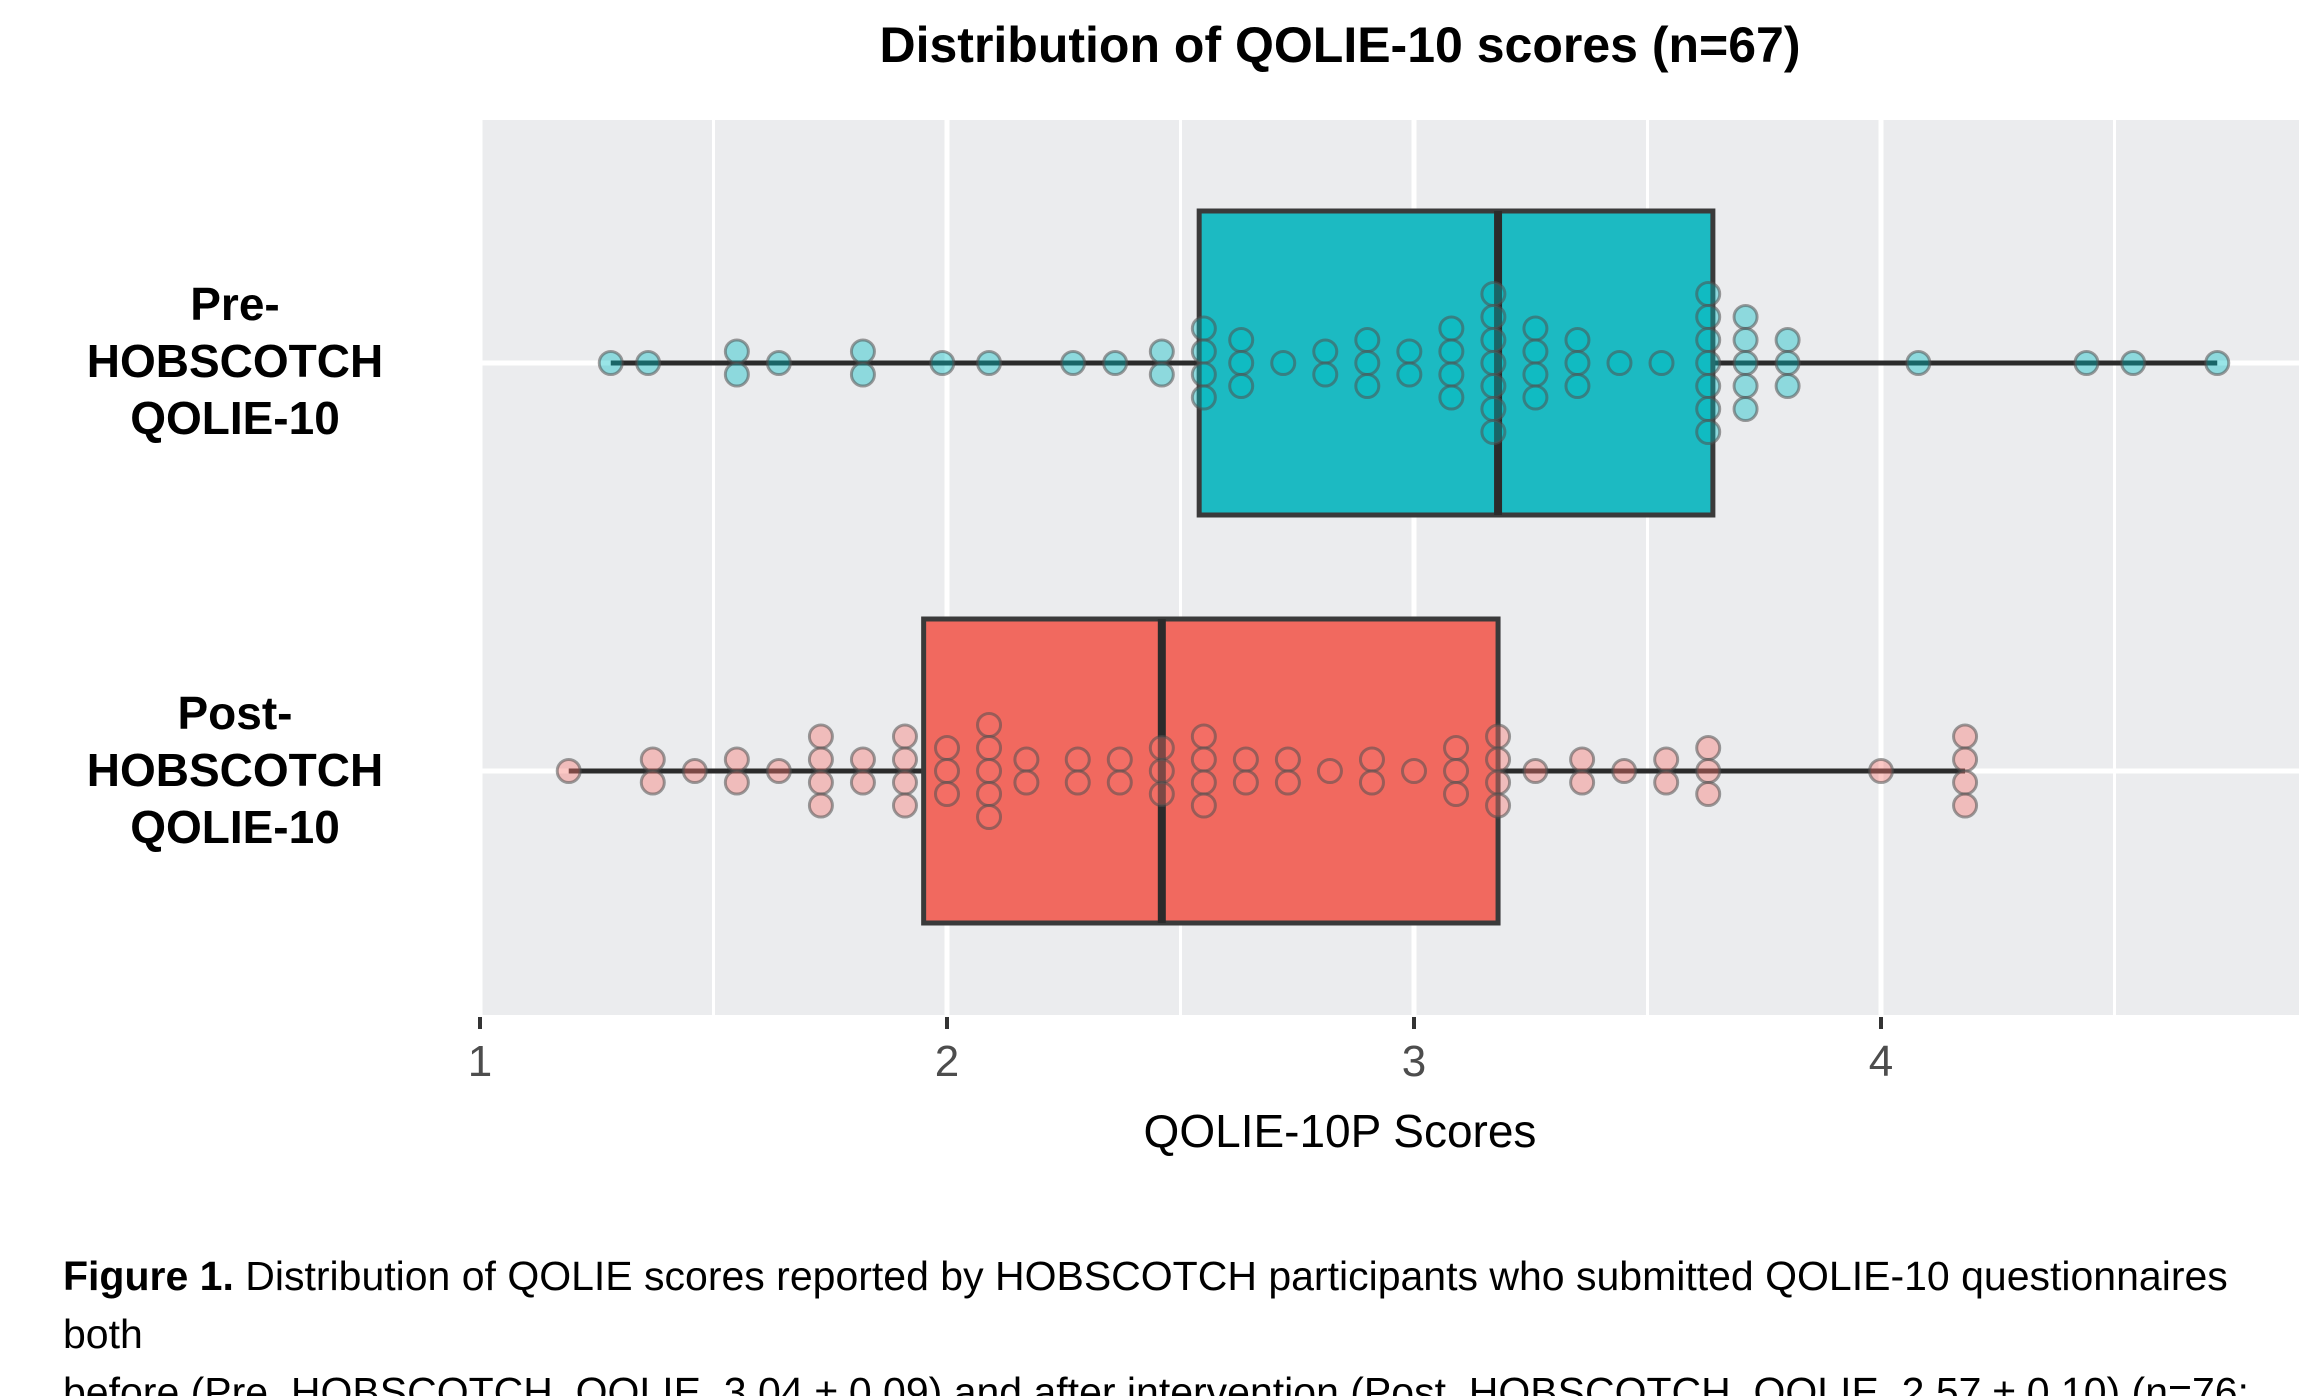  I want to click on y-label-post-line2: HOBSCOTCH, so click(235, 770).